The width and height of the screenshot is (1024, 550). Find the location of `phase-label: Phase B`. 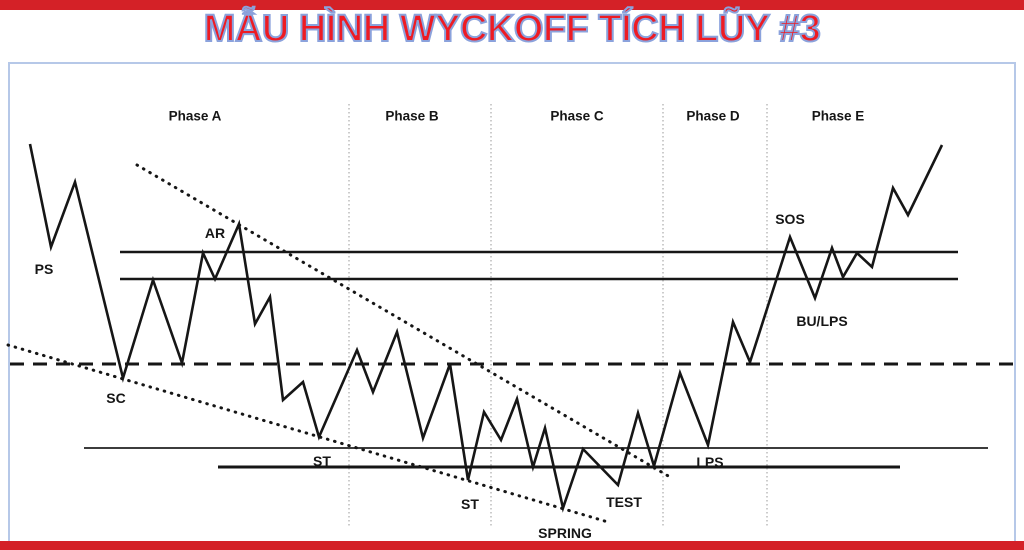

phase-label: Phase B is located at coordinates (412, 116).